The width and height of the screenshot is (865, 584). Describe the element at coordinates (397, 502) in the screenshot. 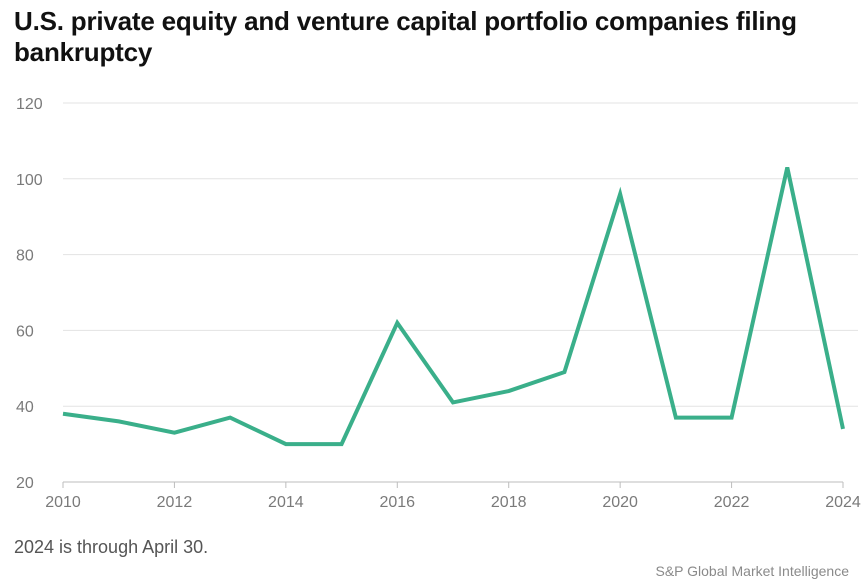

I see `x-tick-label: 2016` at that location.